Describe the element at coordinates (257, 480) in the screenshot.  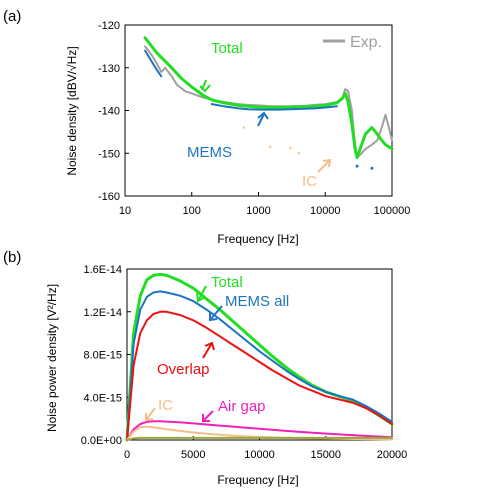
I see `xlabel-b: Frequency [Hz]` at that location.